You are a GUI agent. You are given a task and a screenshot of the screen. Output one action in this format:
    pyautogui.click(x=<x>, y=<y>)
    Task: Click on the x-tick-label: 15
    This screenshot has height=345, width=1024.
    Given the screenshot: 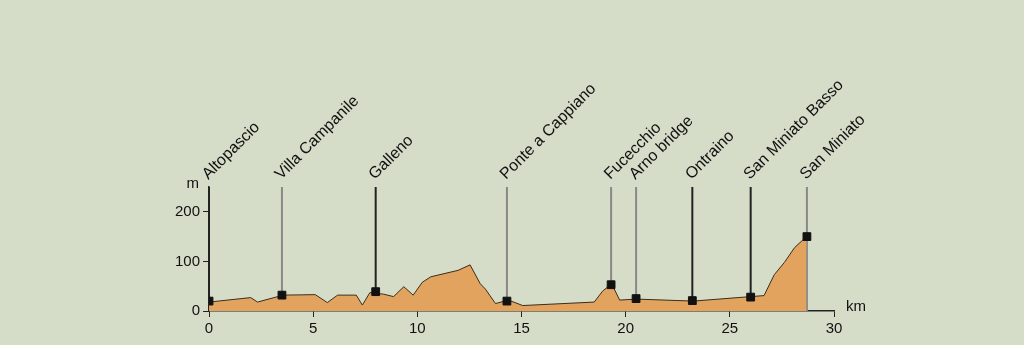 What is the action you would take?
    pyautogui.click(x=521, y=328)
    